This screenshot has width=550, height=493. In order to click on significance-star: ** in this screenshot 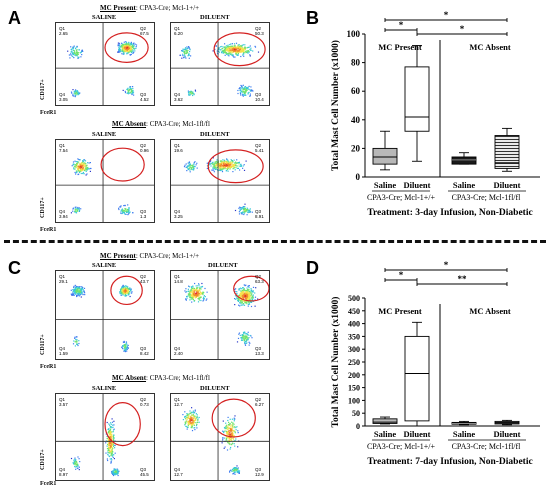, I will do `click(463, 279)`.